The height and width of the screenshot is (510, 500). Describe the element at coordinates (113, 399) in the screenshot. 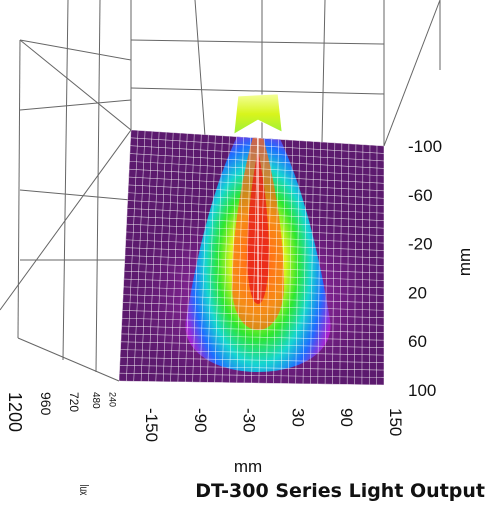

I see `z-tick-label: 240` at that location.